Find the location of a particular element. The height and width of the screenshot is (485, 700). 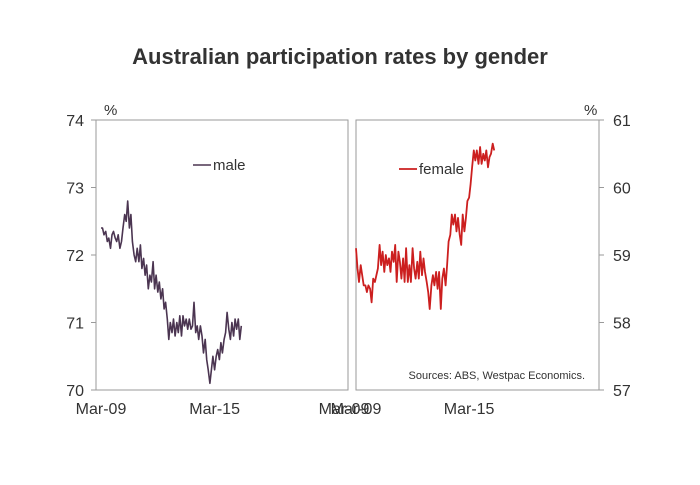

male-series-line is located at coordinates (172, 292).